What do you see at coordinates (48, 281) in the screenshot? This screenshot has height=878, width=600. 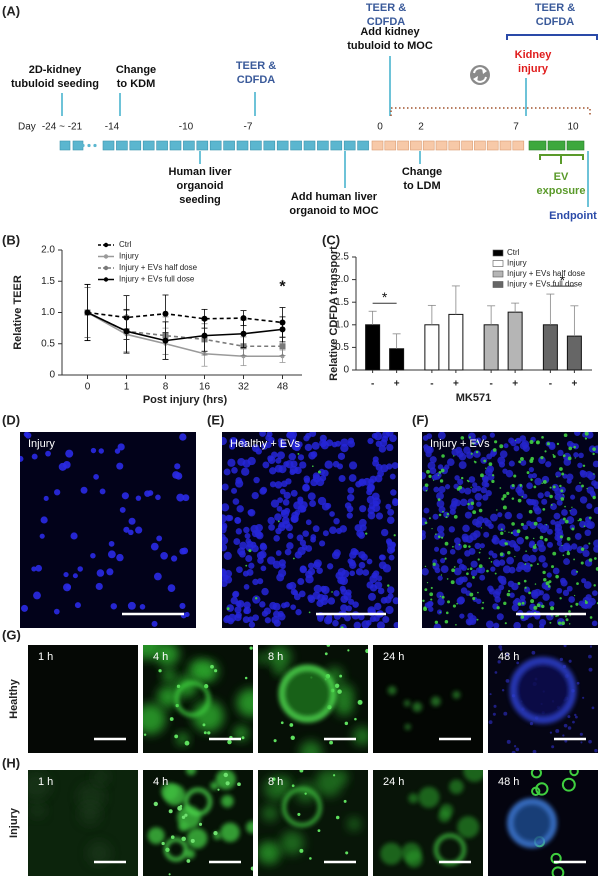 I see `y-tick-label: 1.5` at bounding box center [48, 281].